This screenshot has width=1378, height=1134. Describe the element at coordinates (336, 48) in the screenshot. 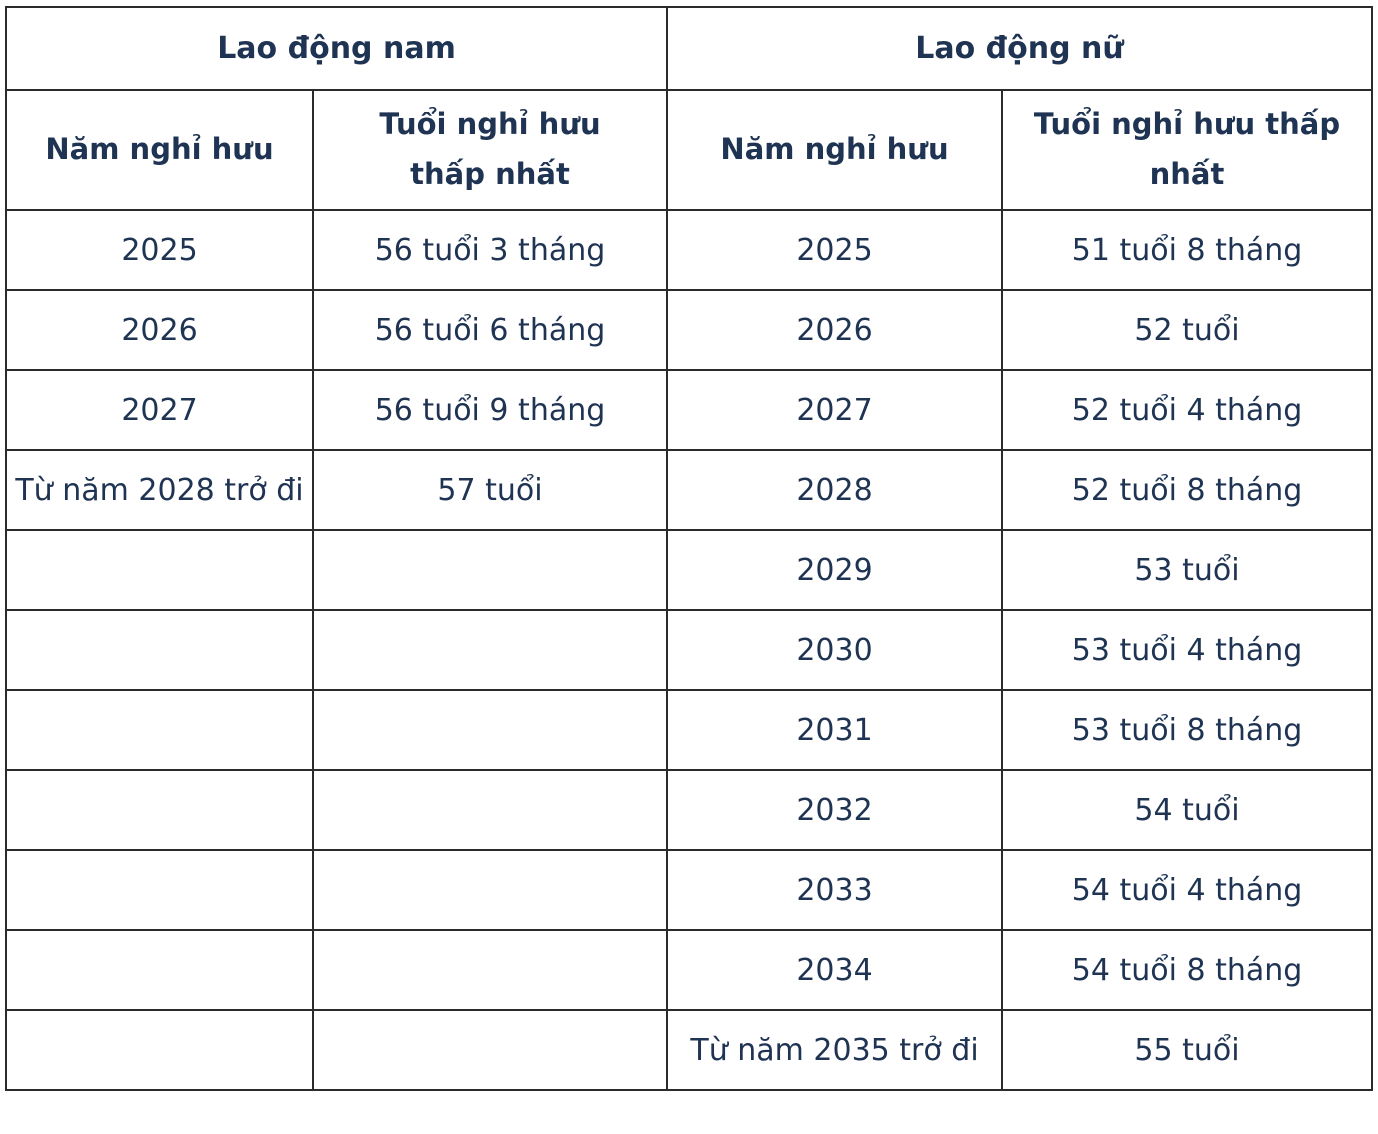

I see `group-header-male: Lao động nam` at that location.